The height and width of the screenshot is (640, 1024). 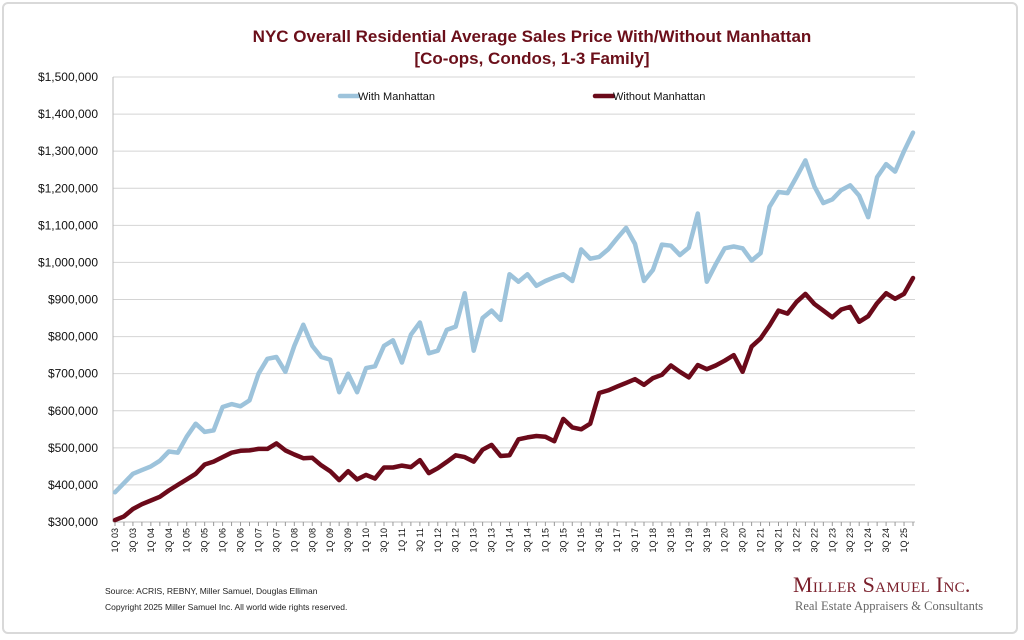 What do you see at coordinates (510, 540) in the screenshot?
I see `x-tick-label: 1Q 14` at bounding box center [510, 540].